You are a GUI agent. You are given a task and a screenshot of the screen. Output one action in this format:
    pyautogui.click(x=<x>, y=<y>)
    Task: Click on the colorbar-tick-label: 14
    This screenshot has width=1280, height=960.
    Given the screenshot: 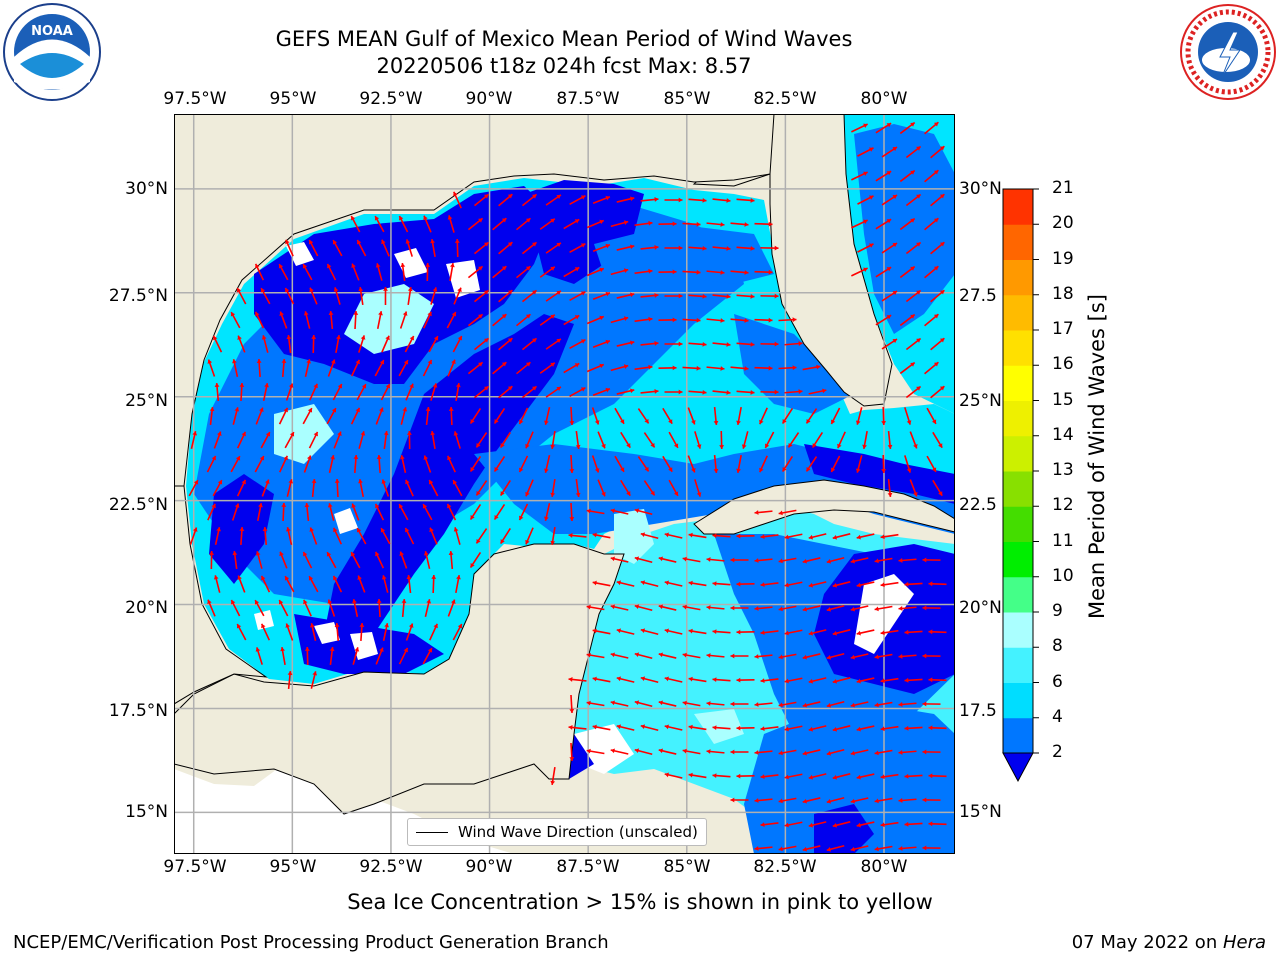 What is the action you would take?
    pyautogui.click(x=1063, y=434)
    